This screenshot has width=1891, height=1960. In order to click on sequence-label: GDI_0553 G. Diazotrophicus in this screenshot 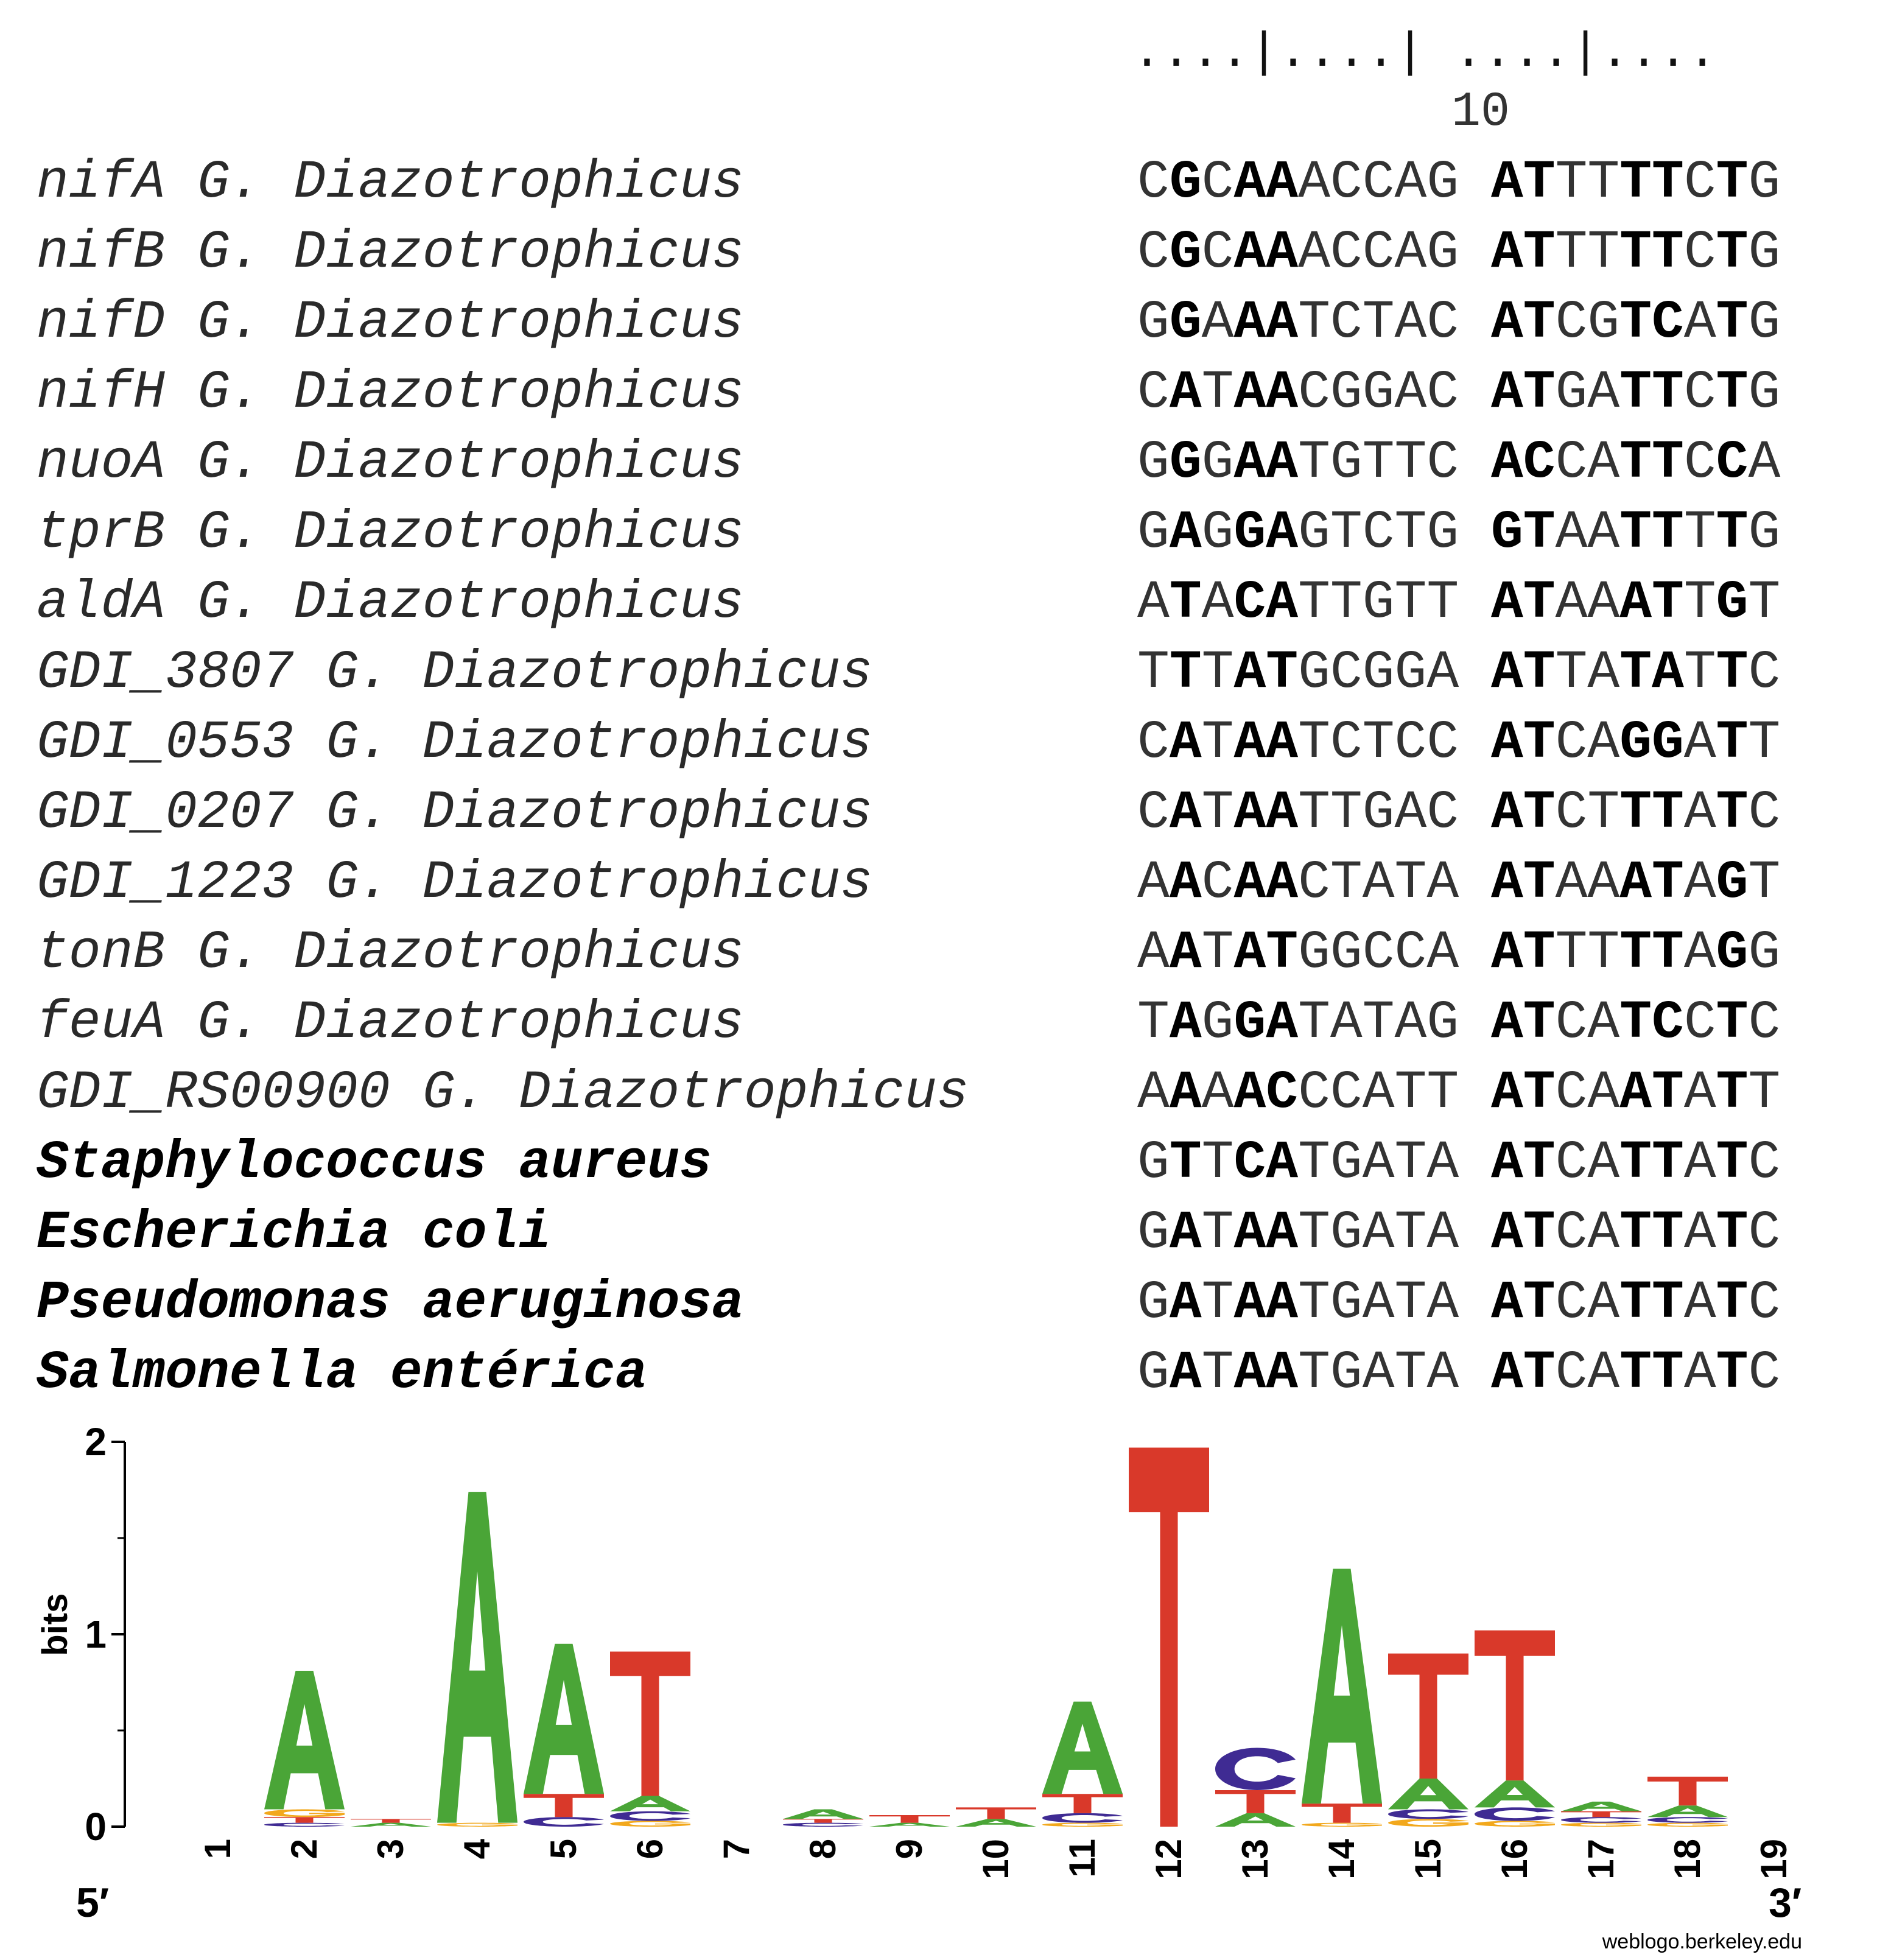, I will do `click(454, 743)`.